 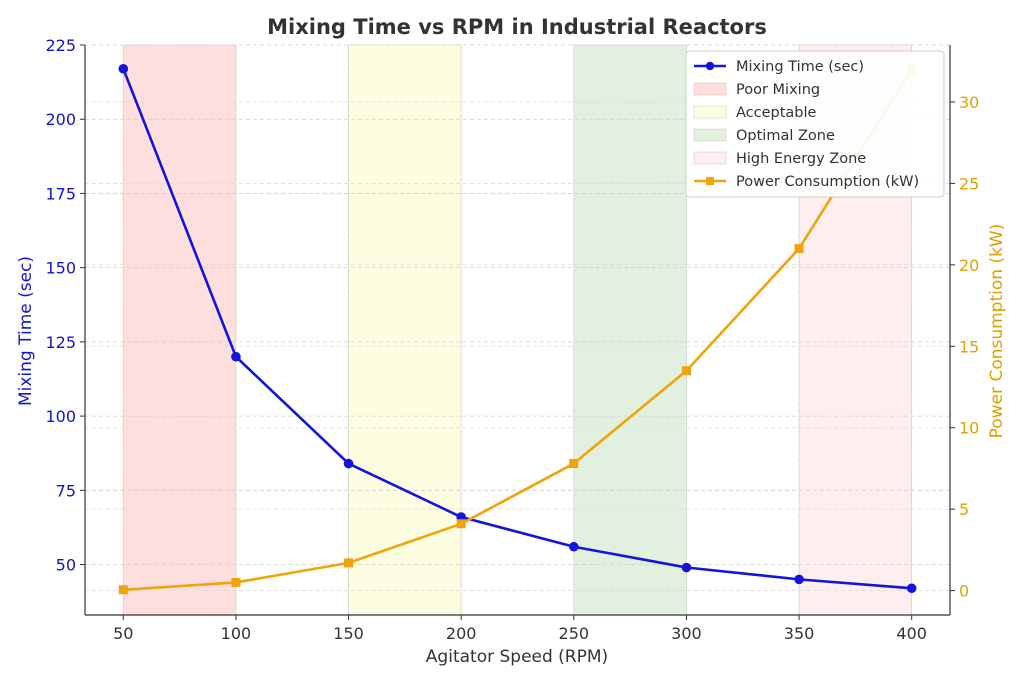 What do you see at coordinates (969, 102) in the screenshot?
I see `y-tick-label-right: 30` at bounding box center [969, 102].